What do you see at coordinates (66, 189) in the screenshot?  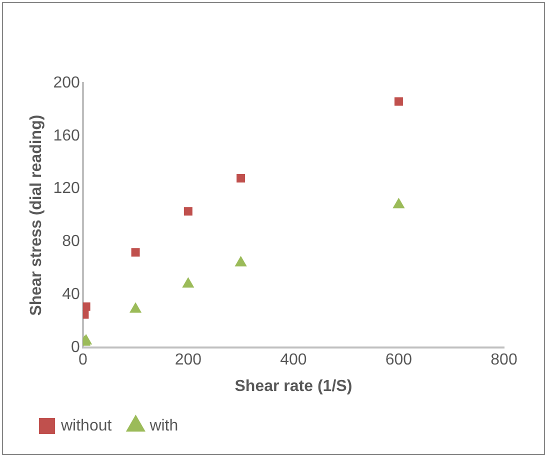 I see `y-tick-label: 120` at bounding box center [66, 189].